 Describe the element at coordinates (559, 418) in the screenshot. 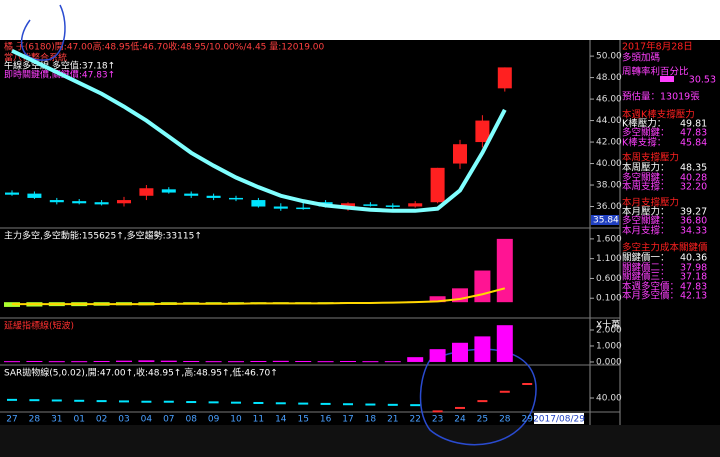

I see `date-box` at that location.